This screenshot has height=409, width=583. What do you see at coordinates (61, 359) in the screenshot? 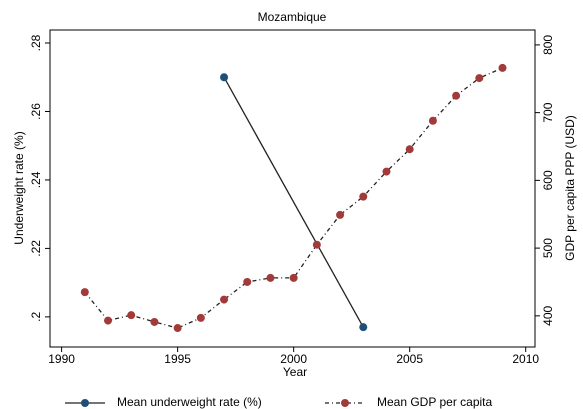
I see `x-tick-label: 1990` at bounding box center [61, 359].